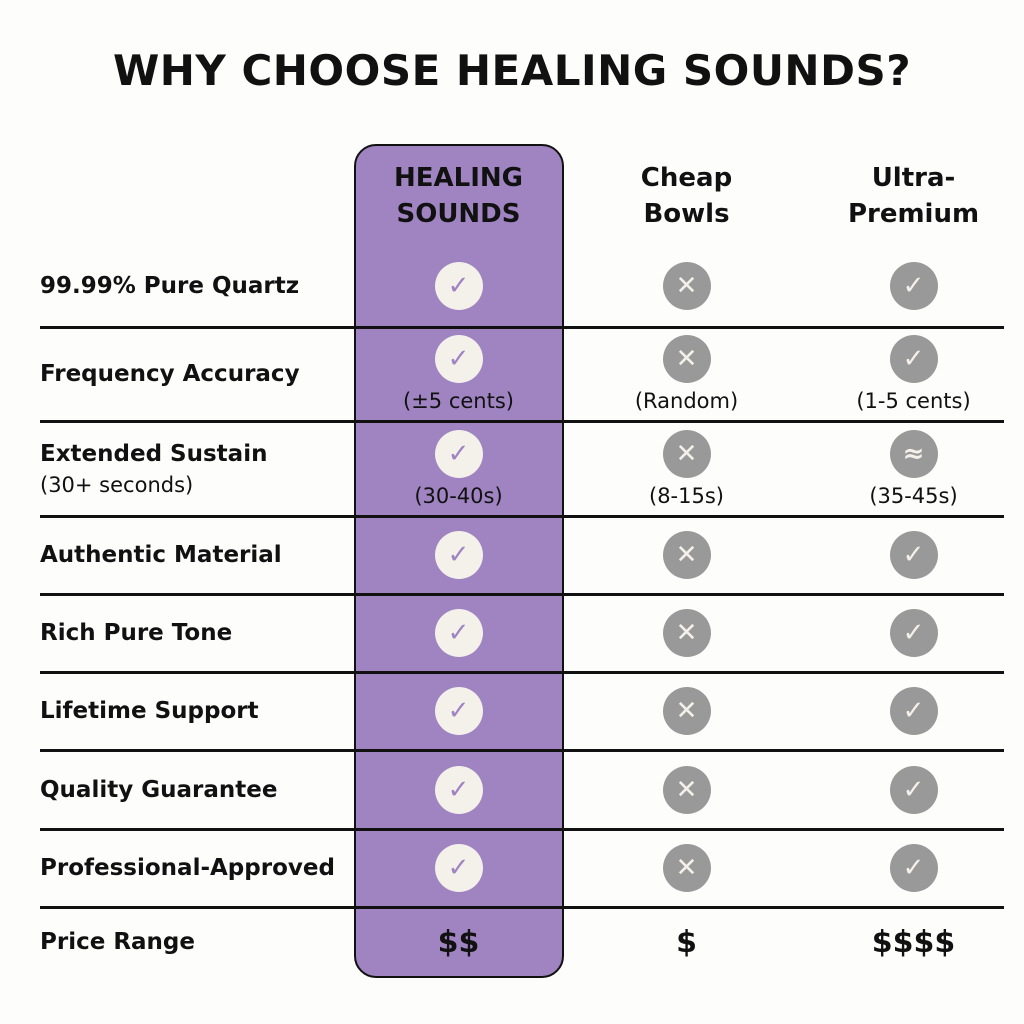 This screenshot has width=1024, height=1024. Describe the element at coordinates (913, 178) in the screenshot. I see `column-header-line: Ultra-` at that location.